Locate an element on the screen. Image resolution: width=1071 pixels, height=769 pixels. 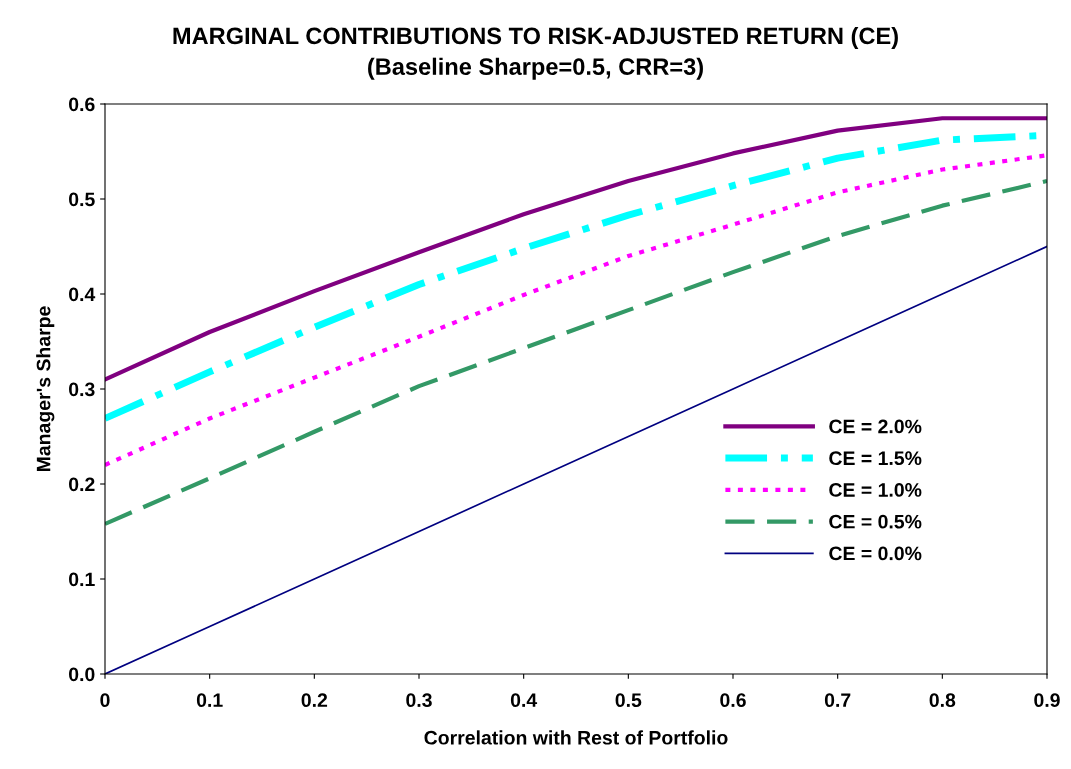
legend-label: CE = 0.0% is located at coordinates (875, 553).